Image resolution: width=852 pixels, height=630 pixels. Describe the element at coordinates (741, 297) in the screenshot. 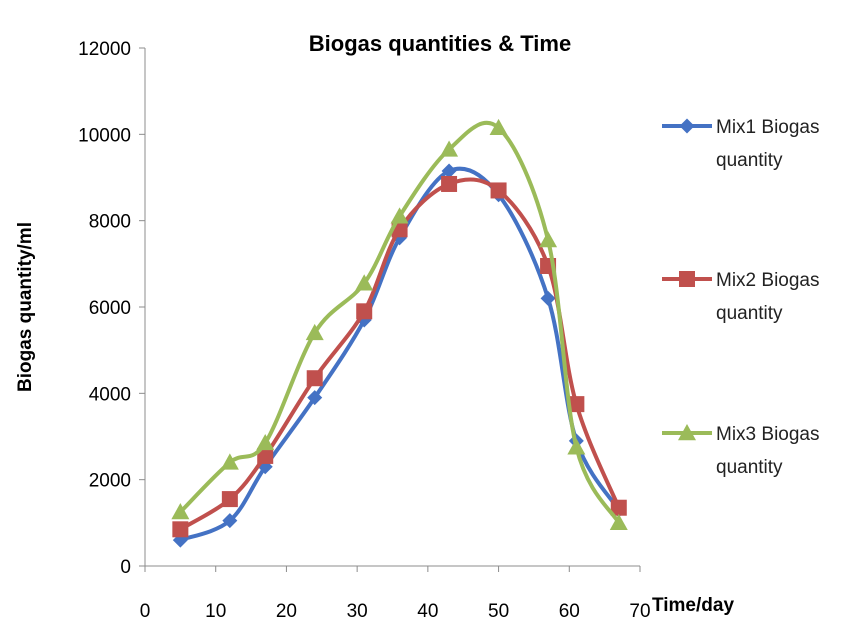

I see `legend-item-2: Mix2 Biogas quantity` at that location.